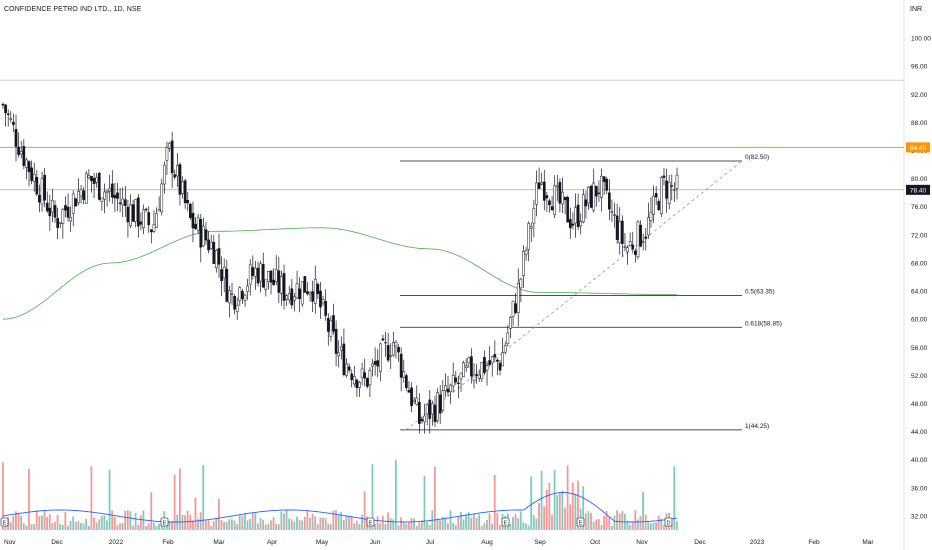 The width and height of the screenshot is (932, 550). What do you see at coordinates (339, 273) in the screenshot?
I see `moving-average-line` at bounding box center [339, 273].